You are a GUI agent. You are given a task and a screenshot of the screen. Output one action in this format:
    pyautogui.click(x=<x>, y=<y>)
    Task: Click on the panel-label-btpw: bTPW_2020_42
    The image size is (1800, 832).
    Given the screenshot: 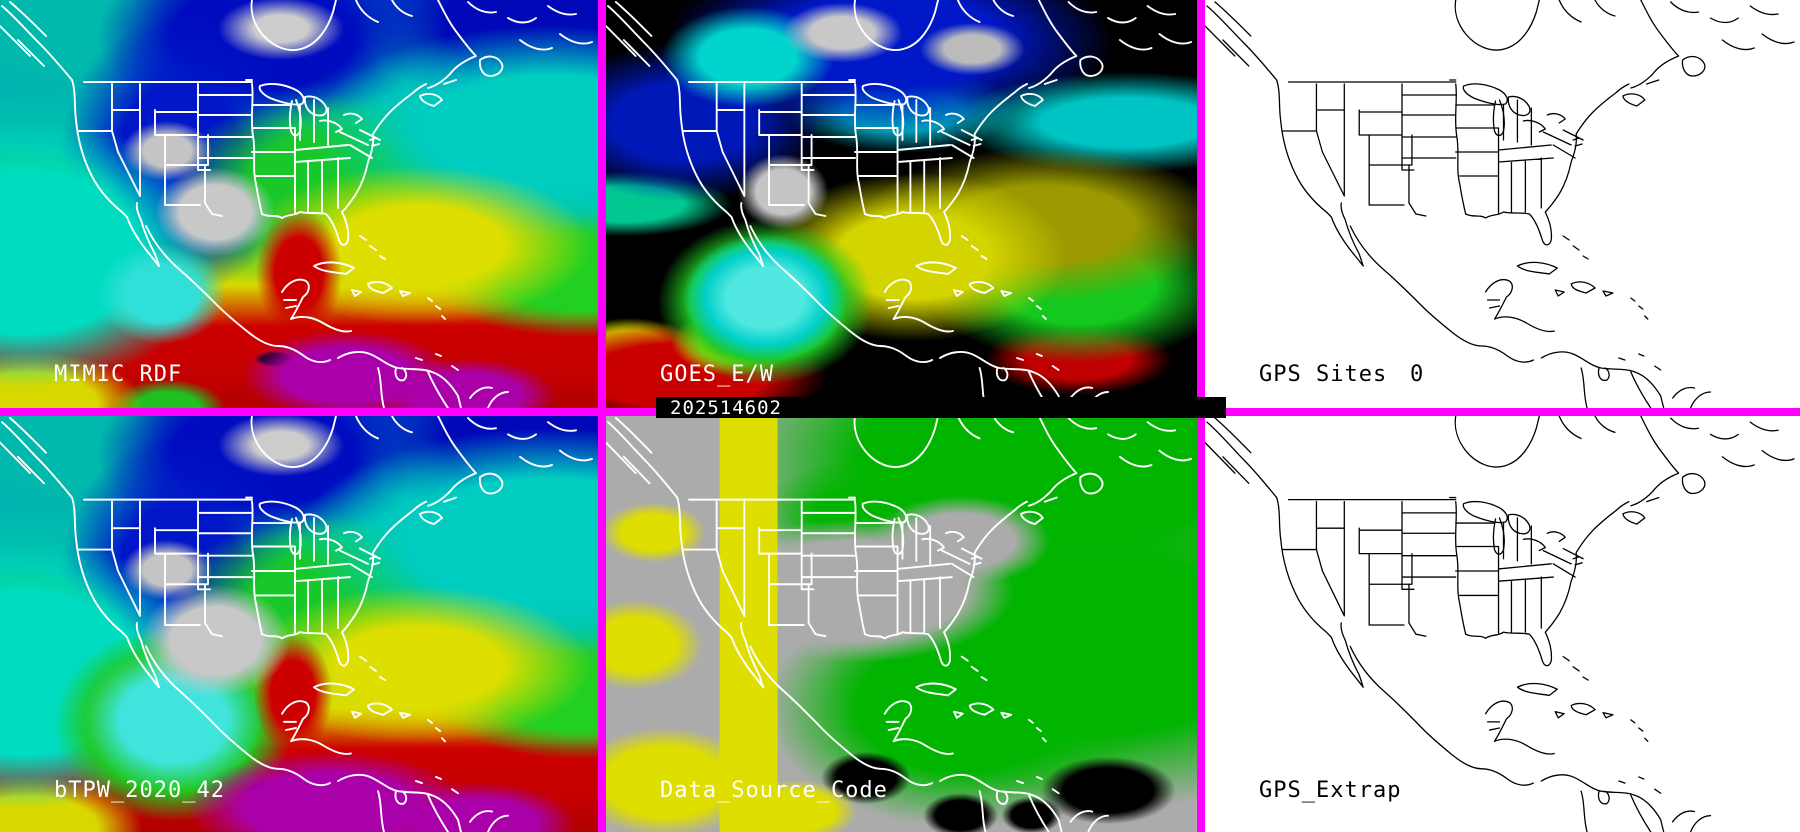 What is the action you would take?
    pyautogui.click(x=139, y=790)
    